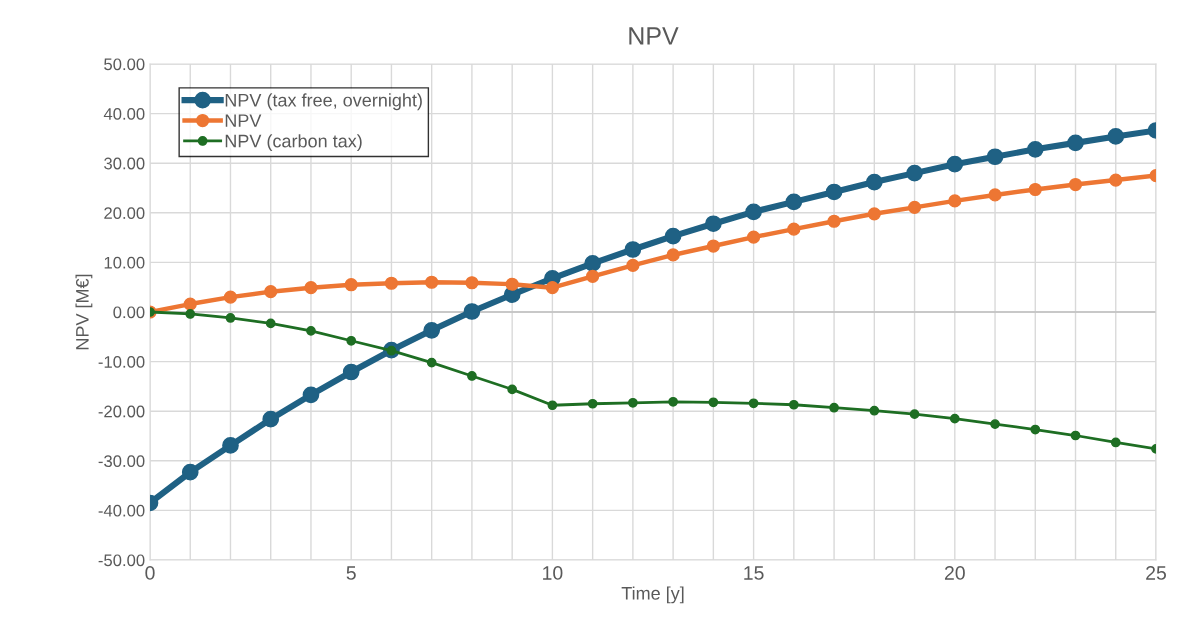  What do you see at coordinates (654, 36) in the screenshot?
I see `chart-title: NPV` at bounding box center [654, 36].